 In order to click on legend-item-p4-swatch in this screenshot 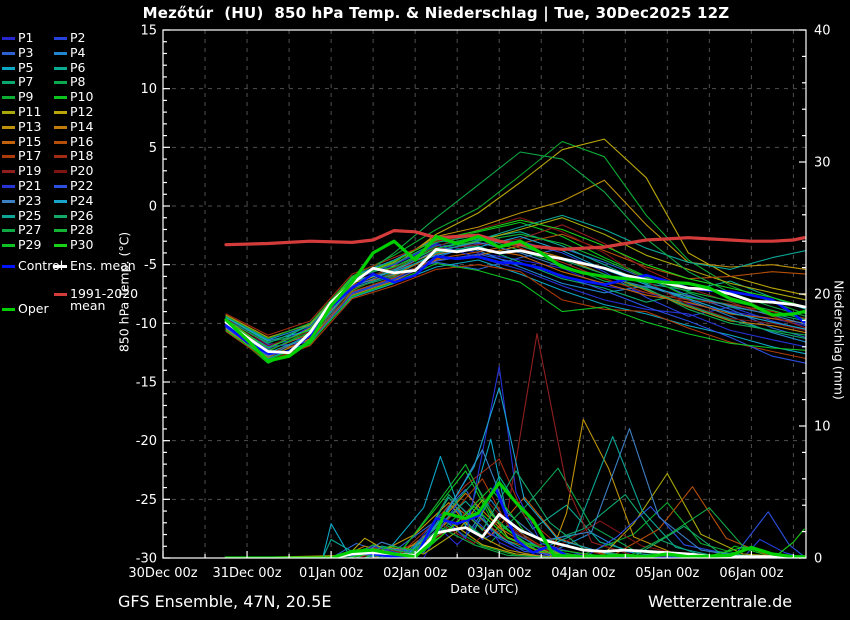, I will do `click(60, 53)`.